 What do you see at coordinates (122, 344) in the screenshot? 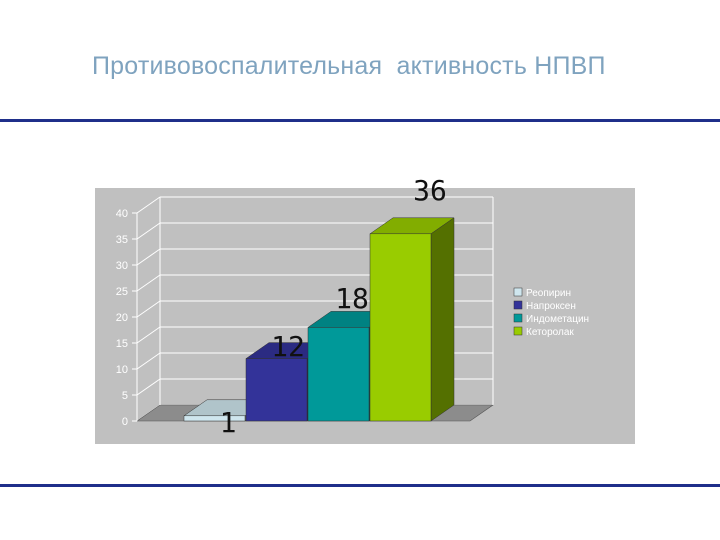
I see `y-tick-label: 15` at bounding box center [122, 344].